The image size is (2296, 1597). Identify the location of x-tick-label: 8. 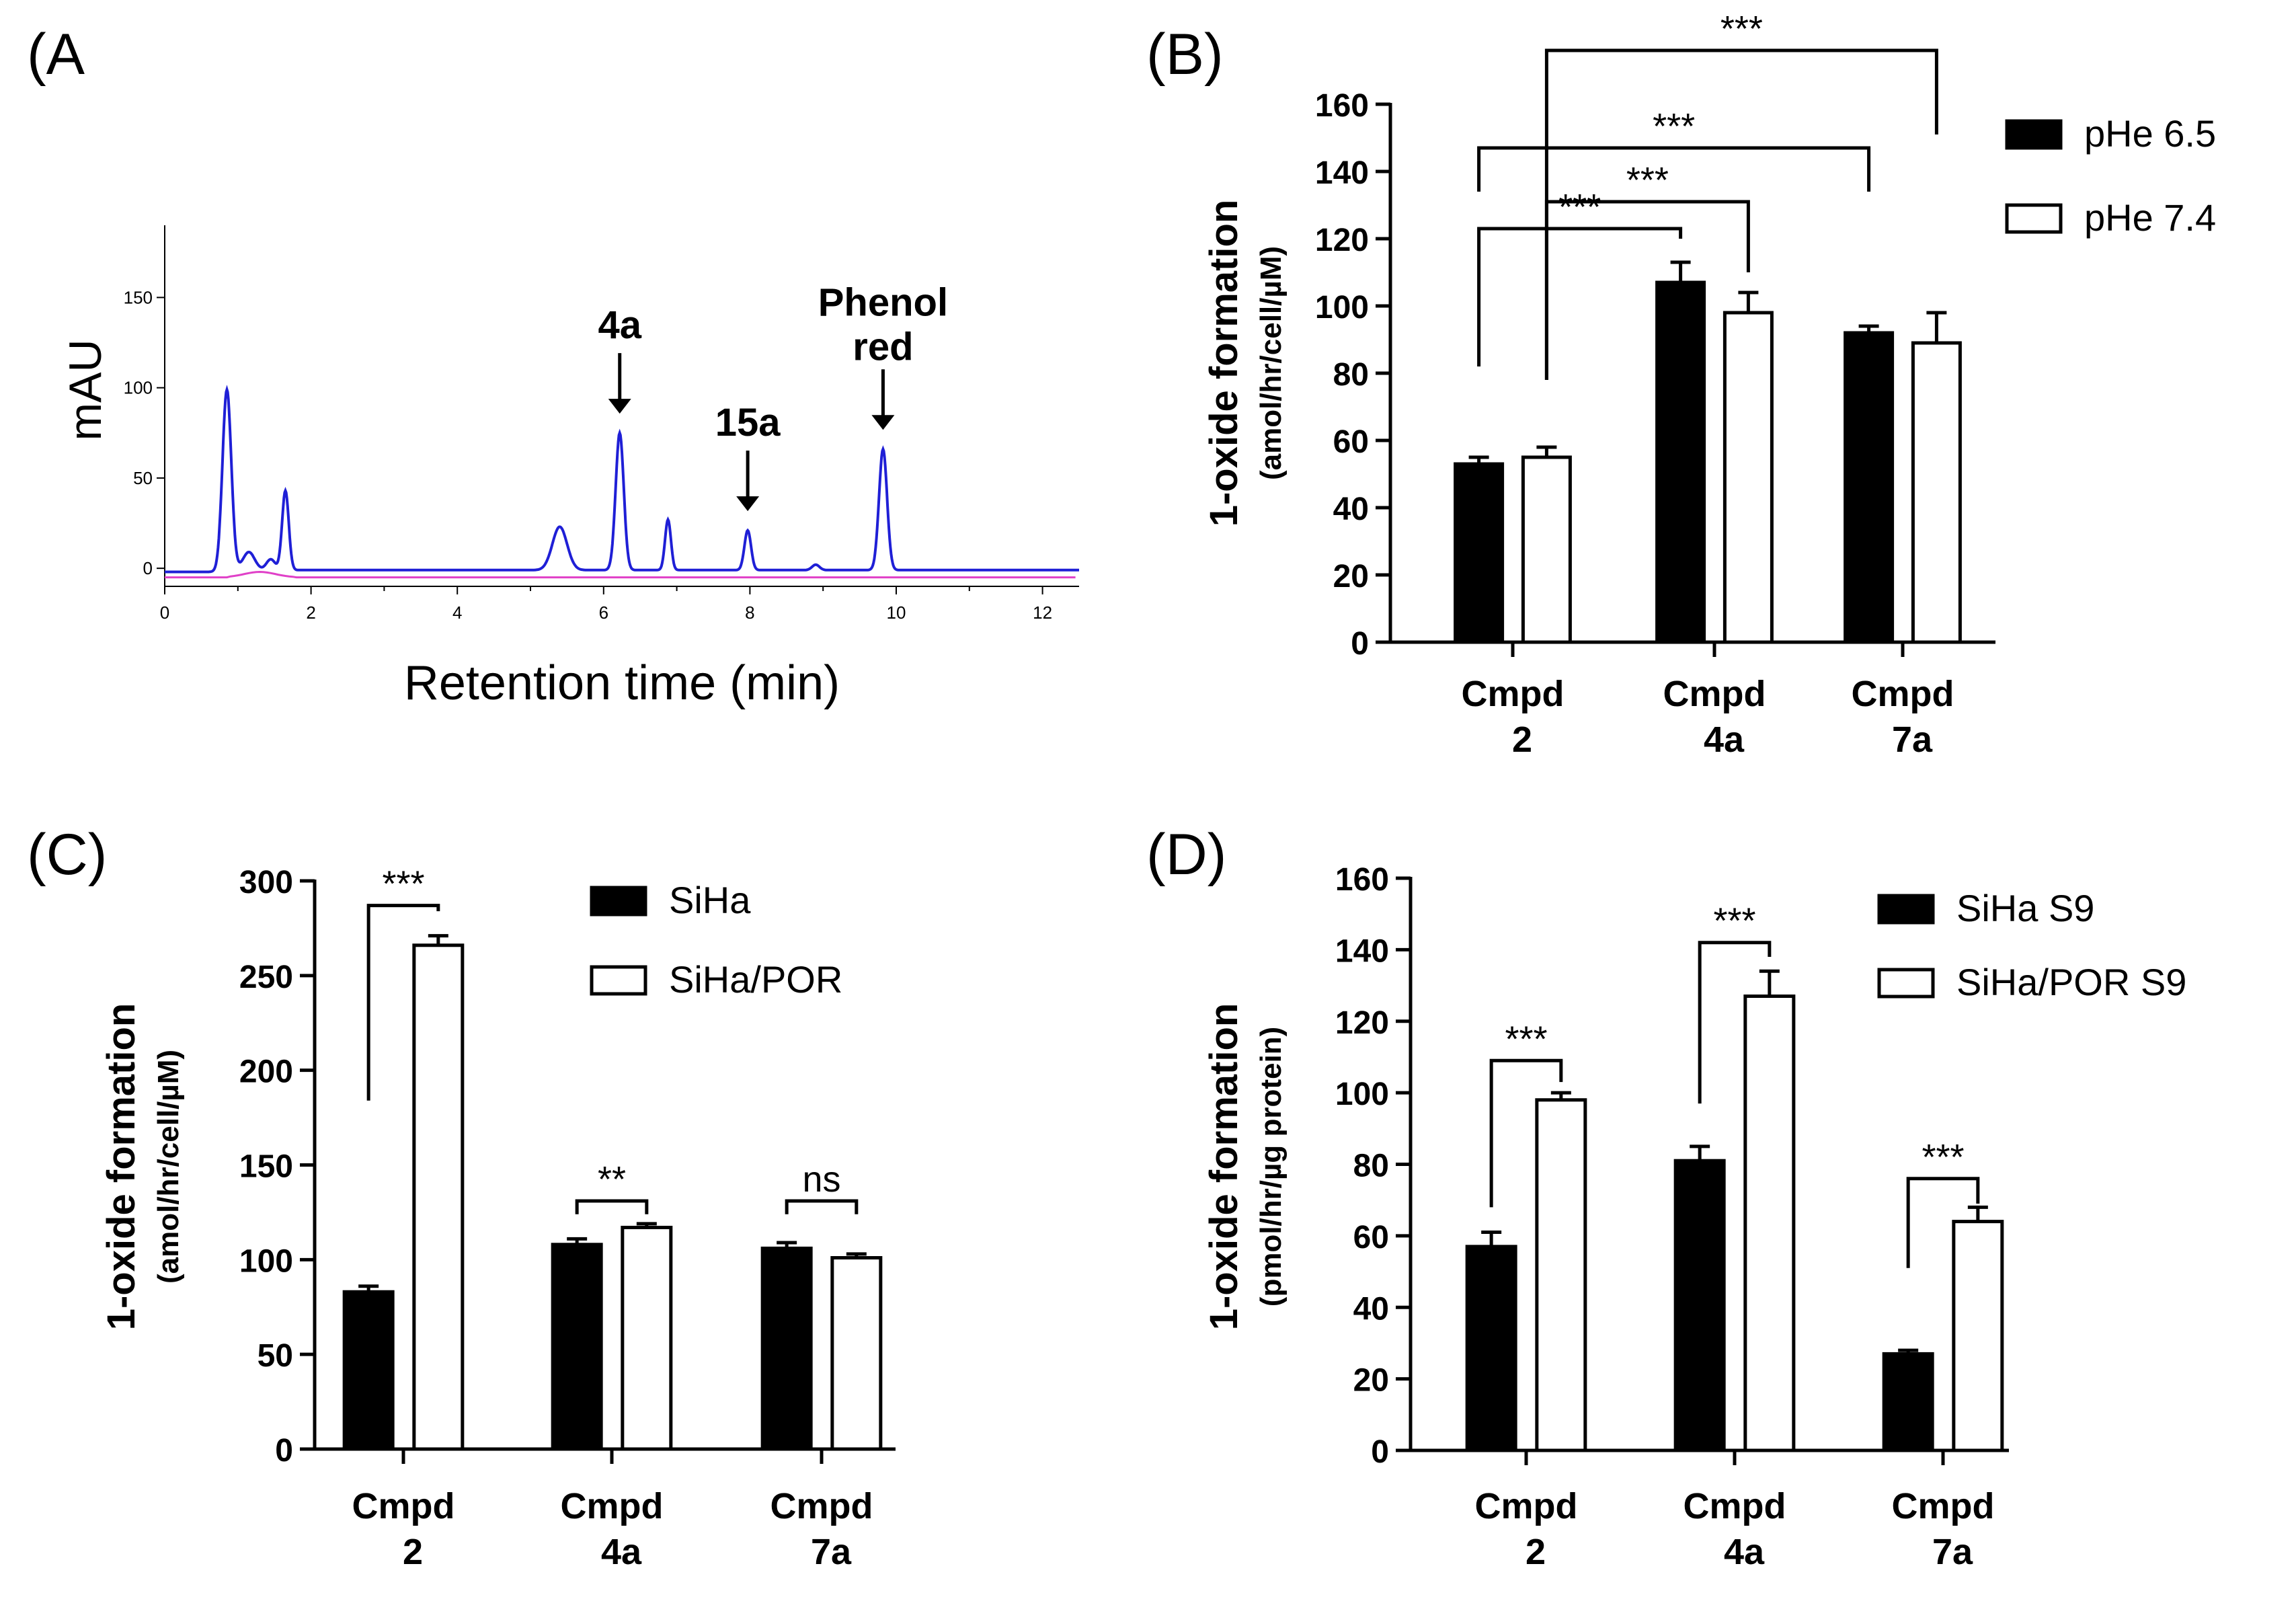
(749, 612).